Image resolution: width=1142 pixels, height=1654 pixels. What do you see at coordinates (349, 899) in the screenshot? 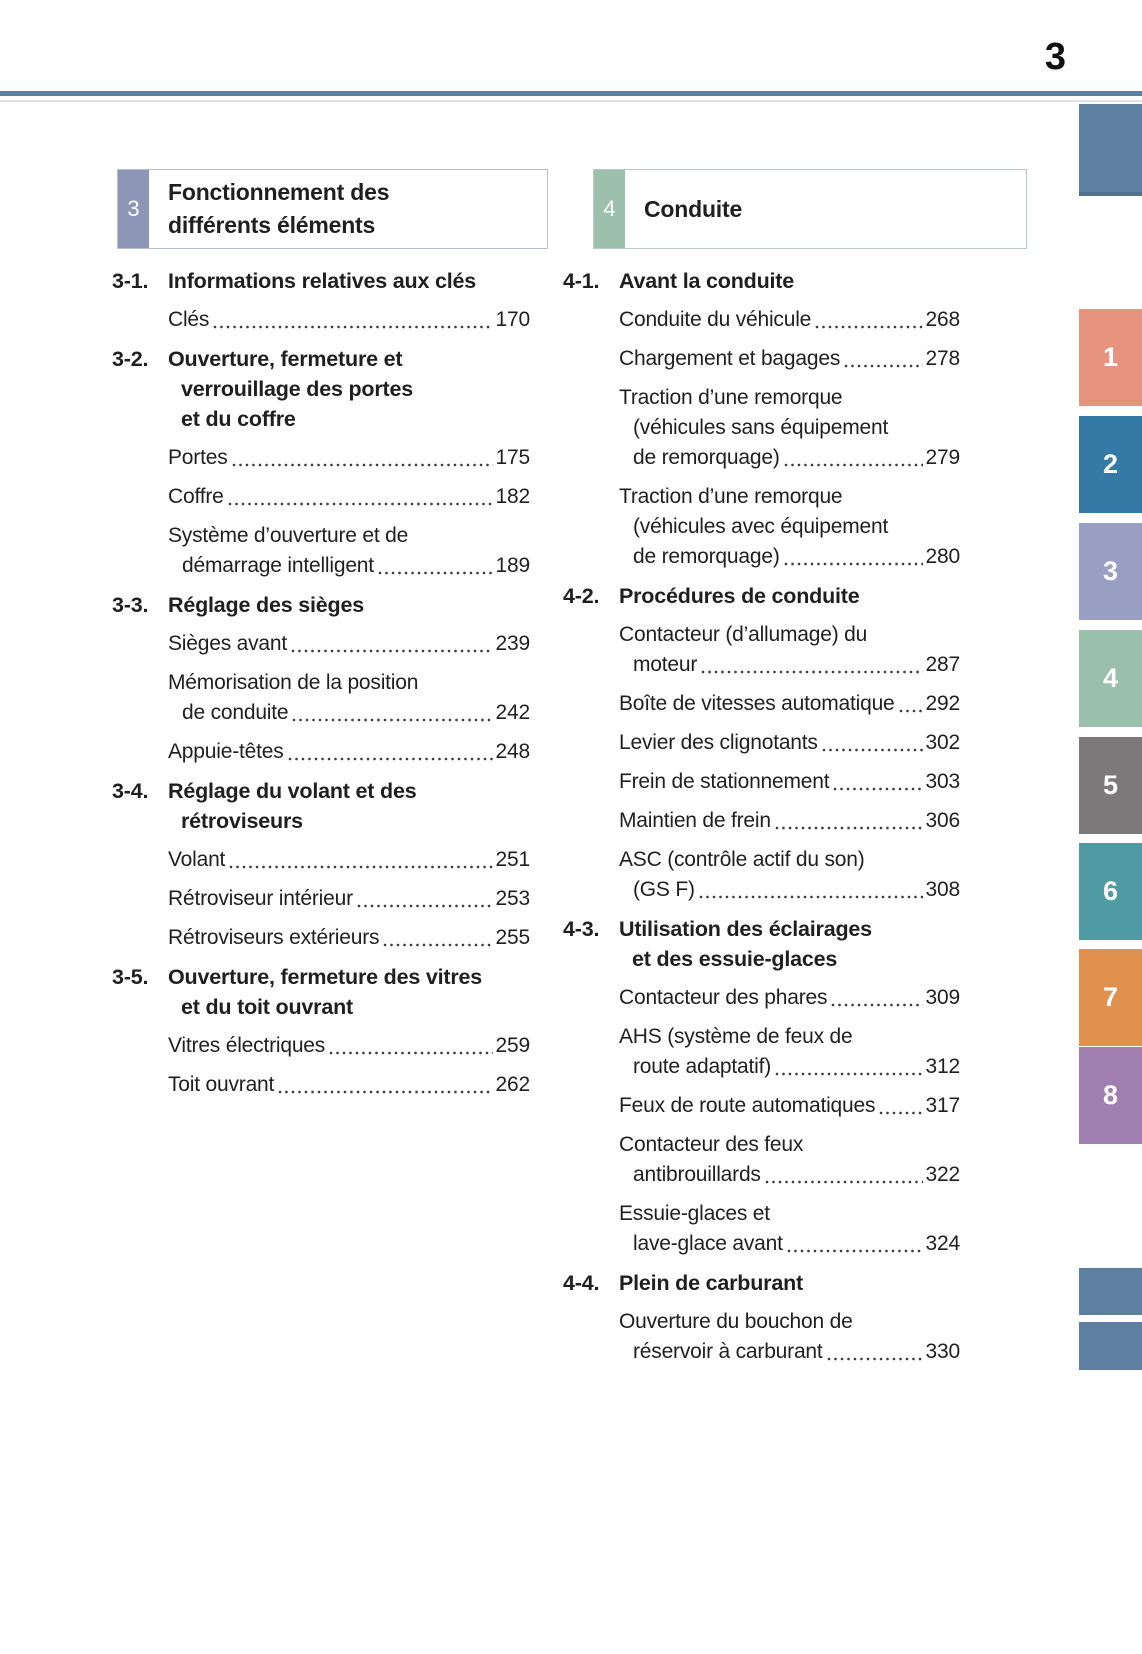
I see `toc-entry-line: Rétroviseur intérieur 253` at bounding box center [349, 899].